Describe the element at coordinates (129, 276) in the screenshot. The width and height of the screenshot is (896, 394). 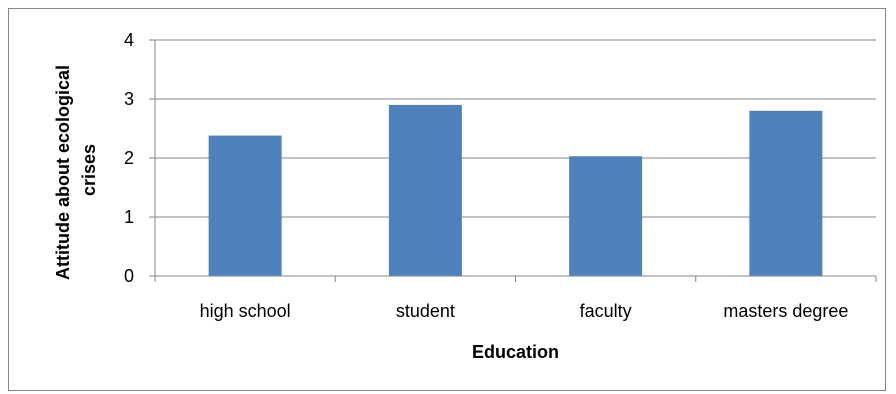
I see `y-tick-label: 0` at that location.